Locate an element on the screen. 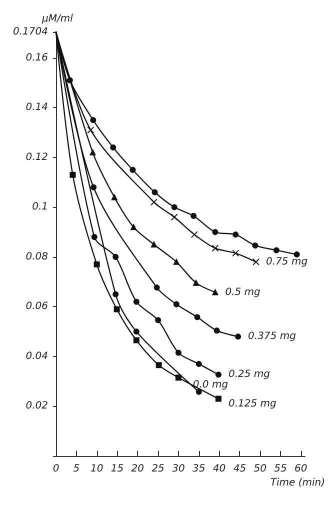 The width and height of the screenshot is (336, 510). y-tick-label: 0.02 is located at coordinates (37, 406).